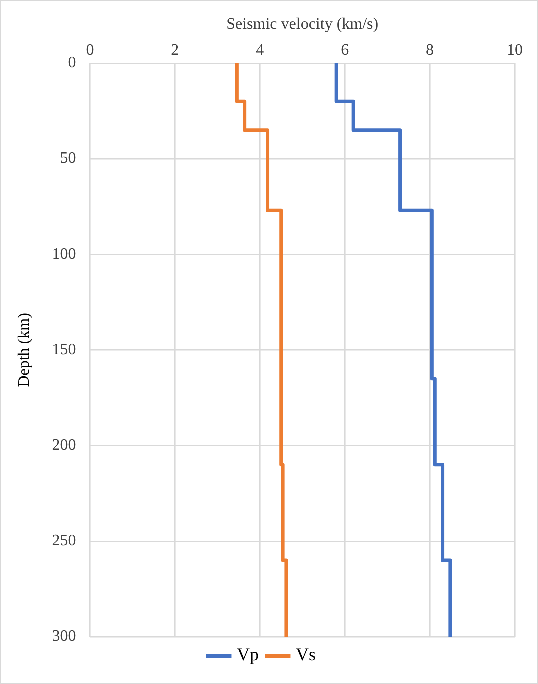 Image resolution: width=538 pixels, height=684 pixels. Describe the element at coordinates (175, 51) in the screenshot. I see `x-tick-label: 2` at that location.